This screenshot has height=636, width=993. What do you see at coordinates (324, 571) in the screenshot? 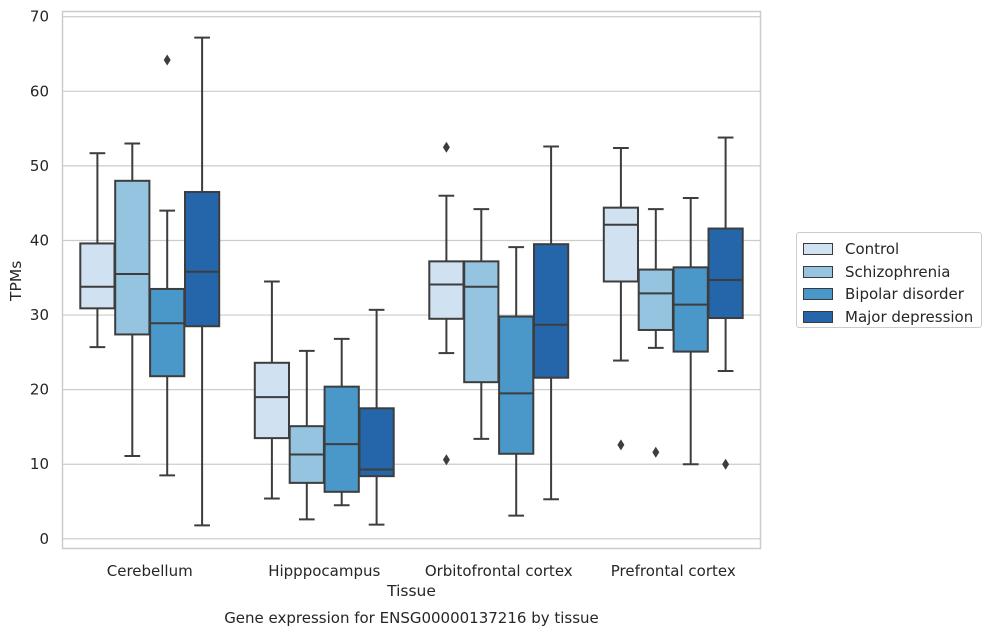
I see `x-tick-label-hipppocampus: Hipppocampus` at bounding box center [324, 571].